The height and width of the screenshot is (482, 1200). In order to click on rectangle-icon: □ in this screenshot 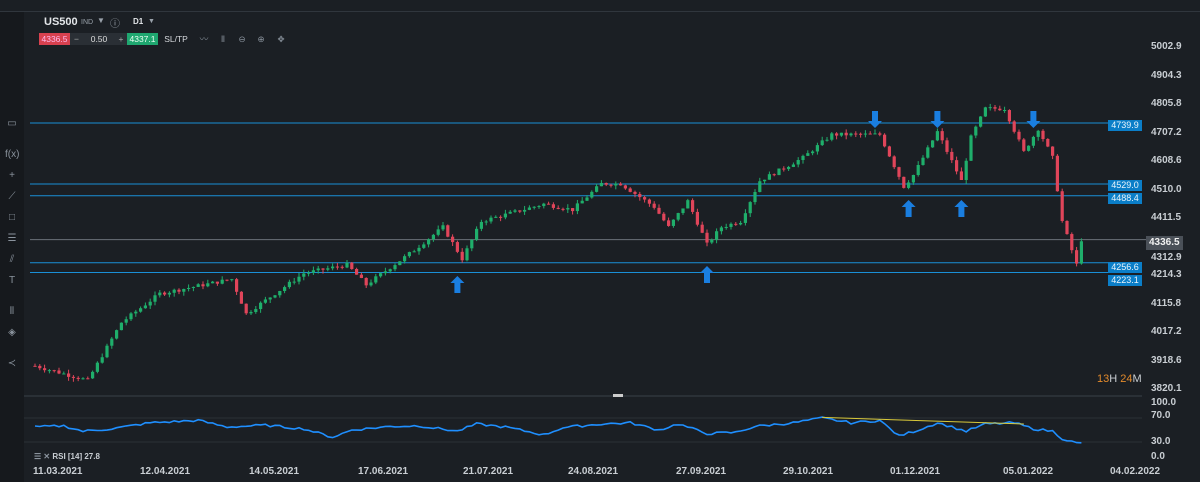, I will do `click(12, 217)`.